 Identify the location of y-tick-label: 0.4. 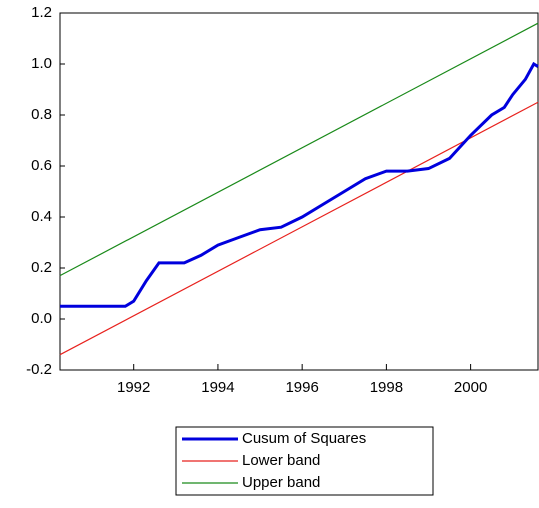
(41, 216).